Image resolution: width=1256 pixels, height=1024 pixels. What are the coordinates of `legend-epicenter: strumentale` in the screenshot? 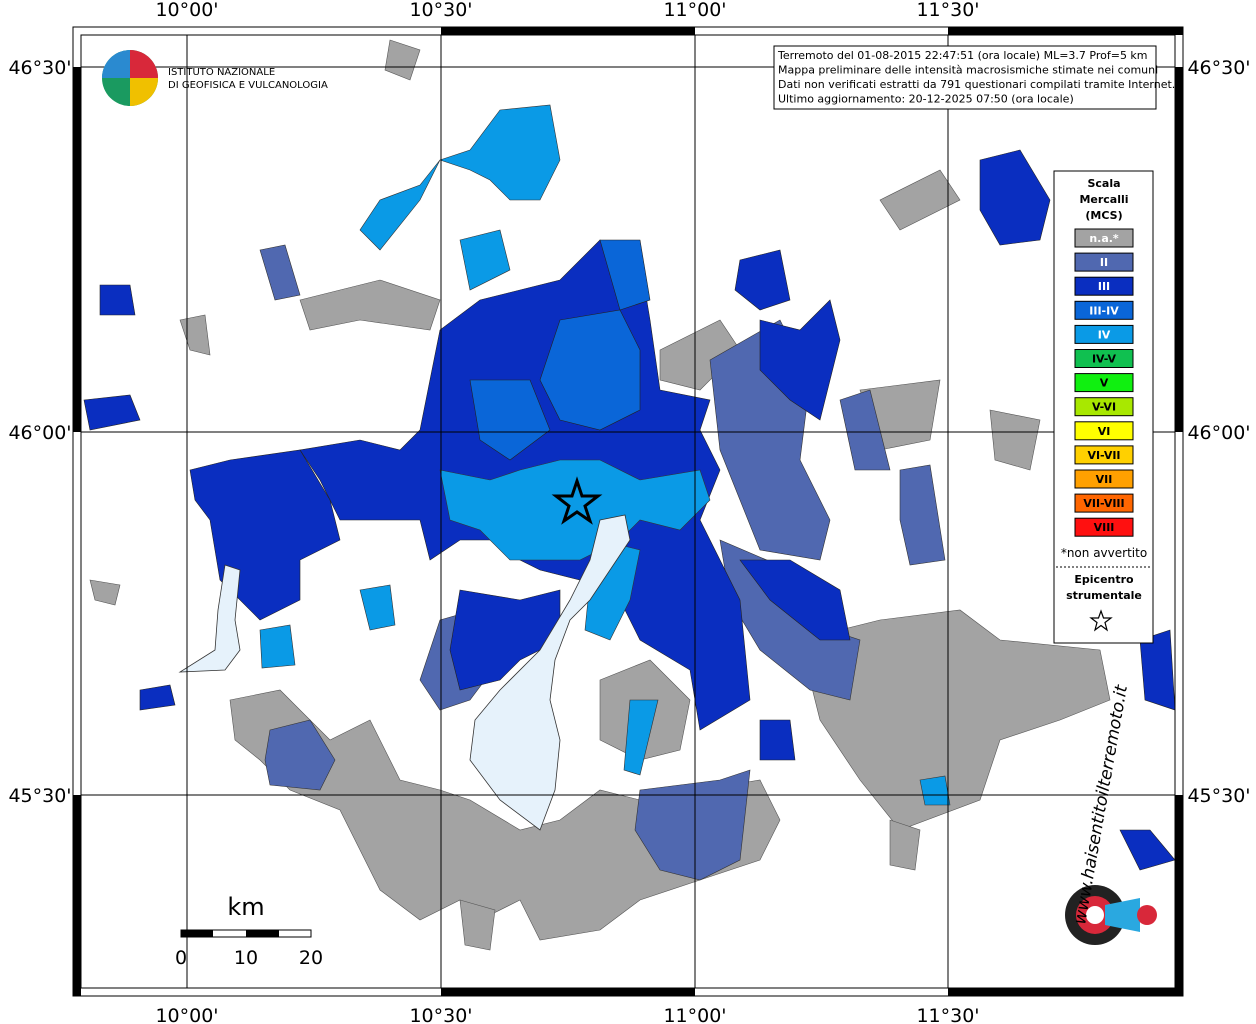 It's located at (1104, 595).